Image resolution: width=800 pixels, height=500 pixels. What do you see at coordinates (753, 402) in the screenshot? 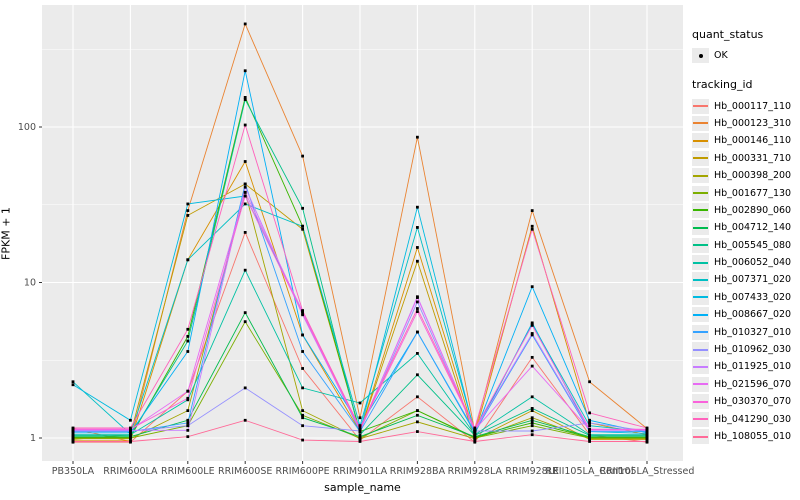
I see `legend-item-label: Hb_030370_070` at bounding box center [753, 402].